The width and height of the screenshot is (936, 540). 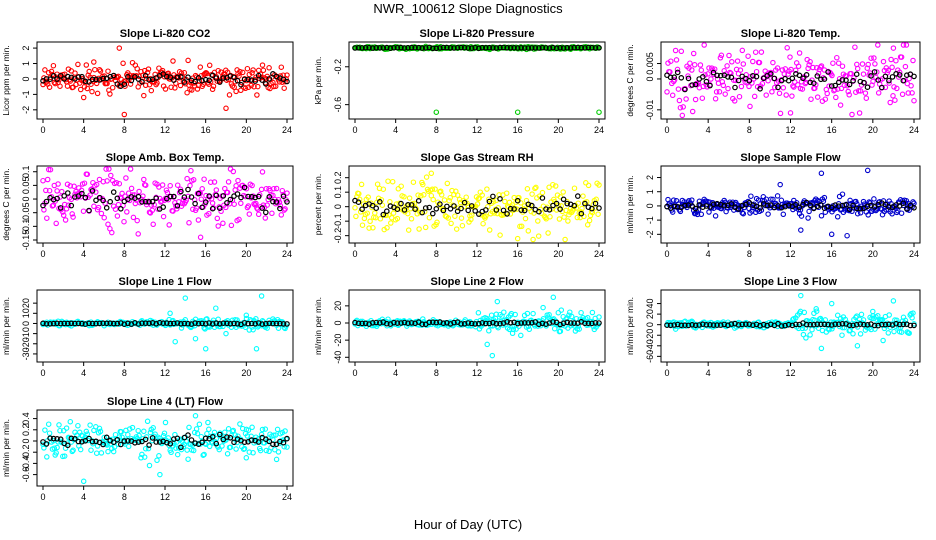 I want to click on y-axis-label: ml/min per min., so click(x=318, y=326).